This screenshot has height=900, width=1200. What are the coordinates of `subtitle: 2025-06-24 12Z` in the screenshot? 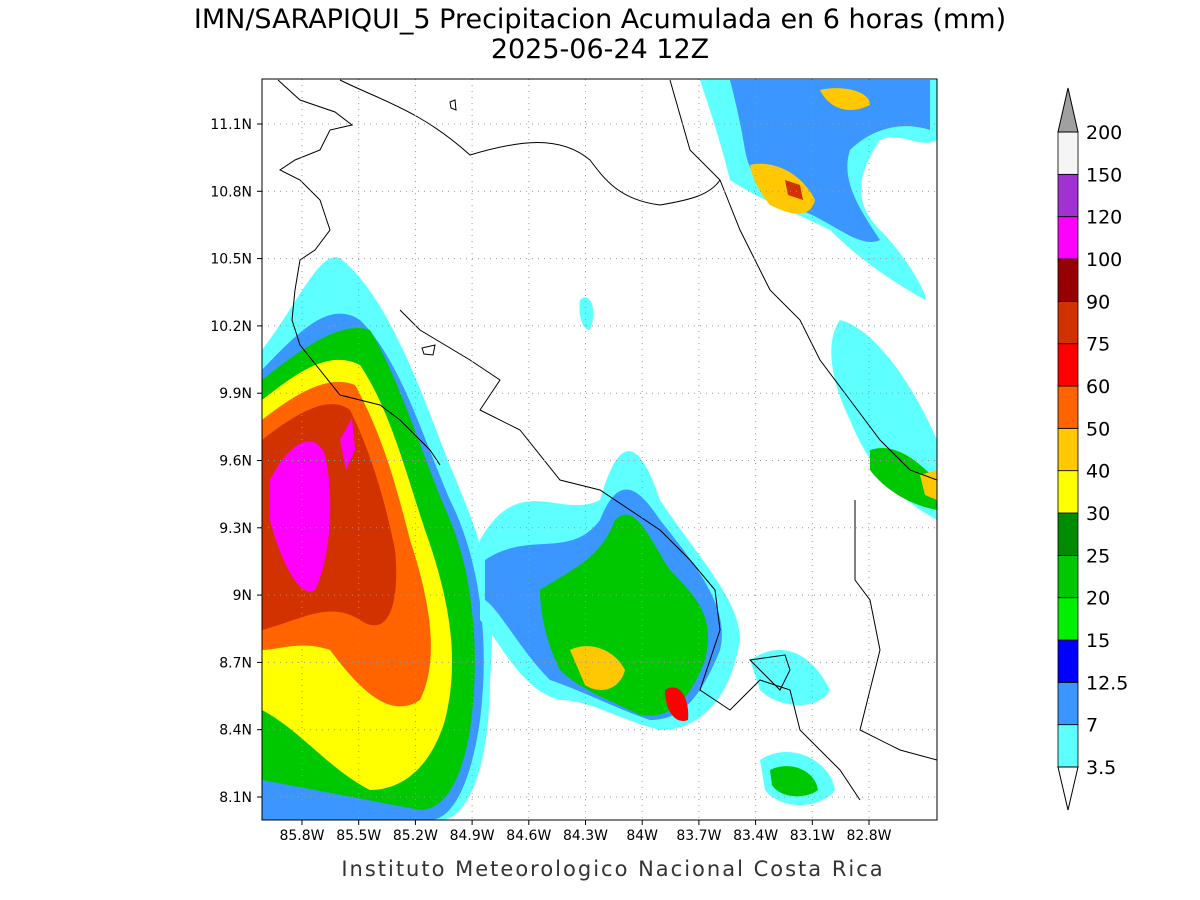 It's located at (600, 49).